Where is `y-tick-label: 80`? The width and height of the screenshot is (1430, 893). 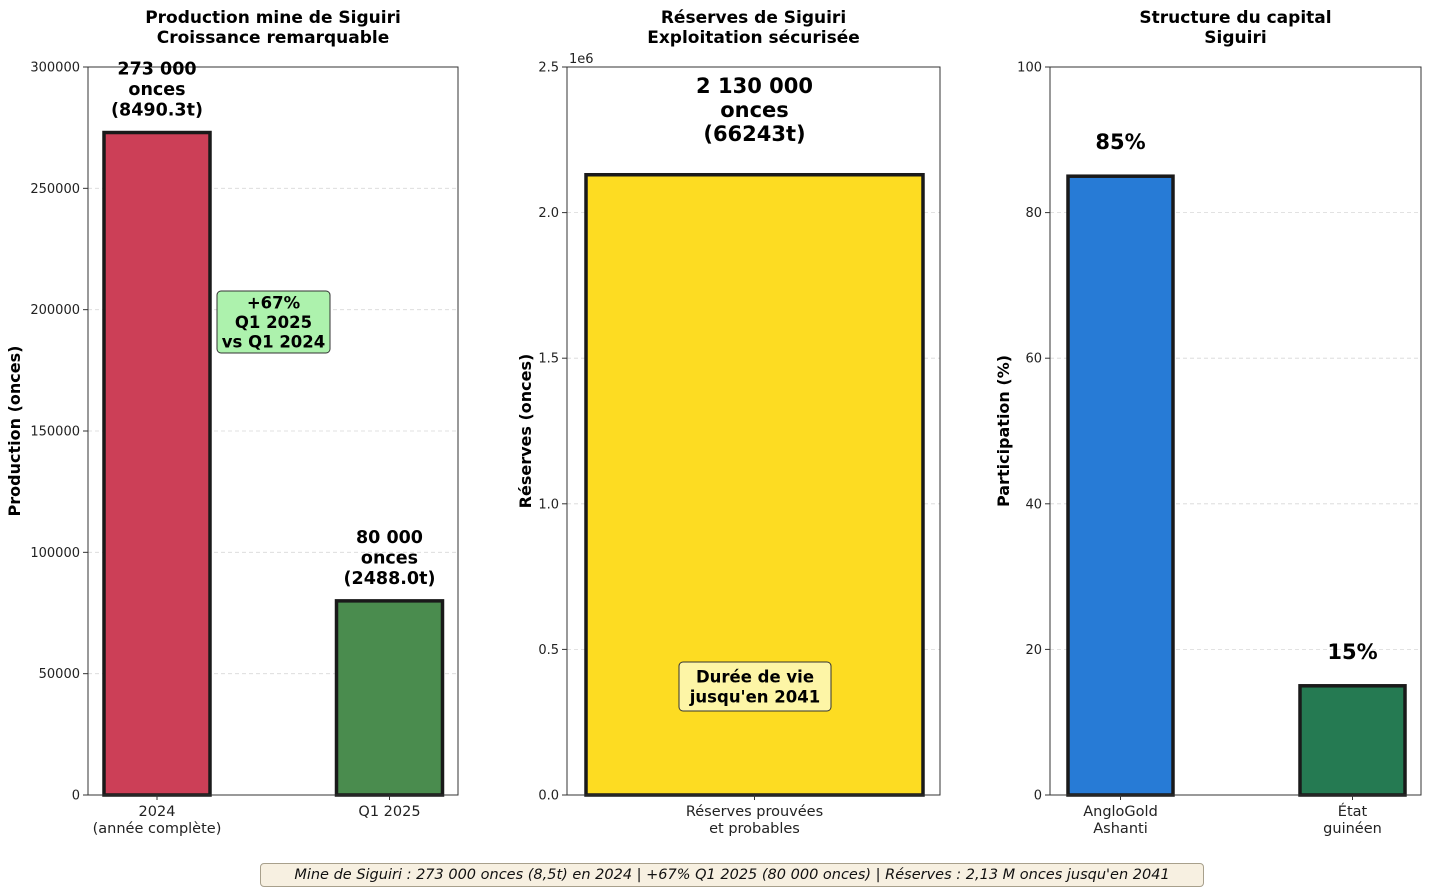
y-tick-label: 80 is located at coordinates (1033, 213).